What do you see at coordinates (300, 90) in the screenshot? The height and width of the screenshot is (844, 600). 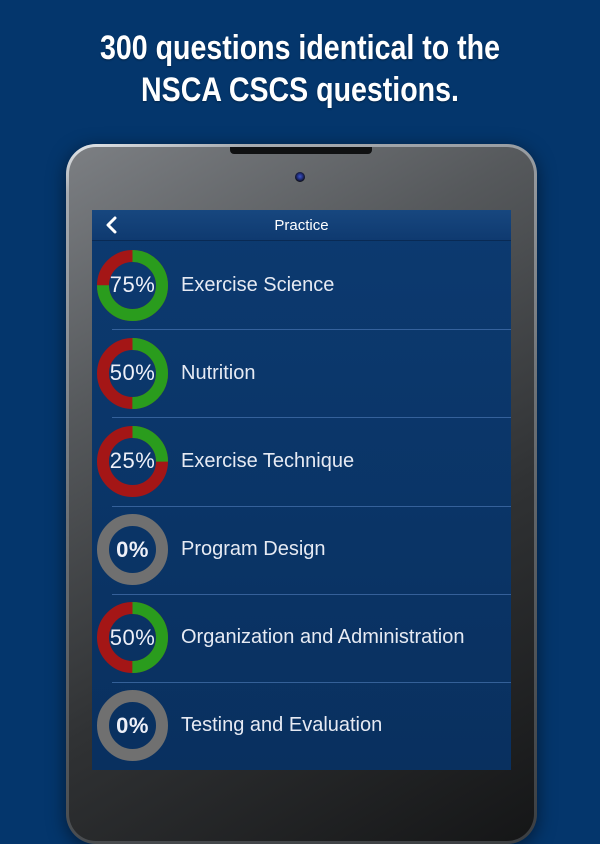 I see `headline-line-2: NSCA CSCS questions.` at bounding box center [300, 90].